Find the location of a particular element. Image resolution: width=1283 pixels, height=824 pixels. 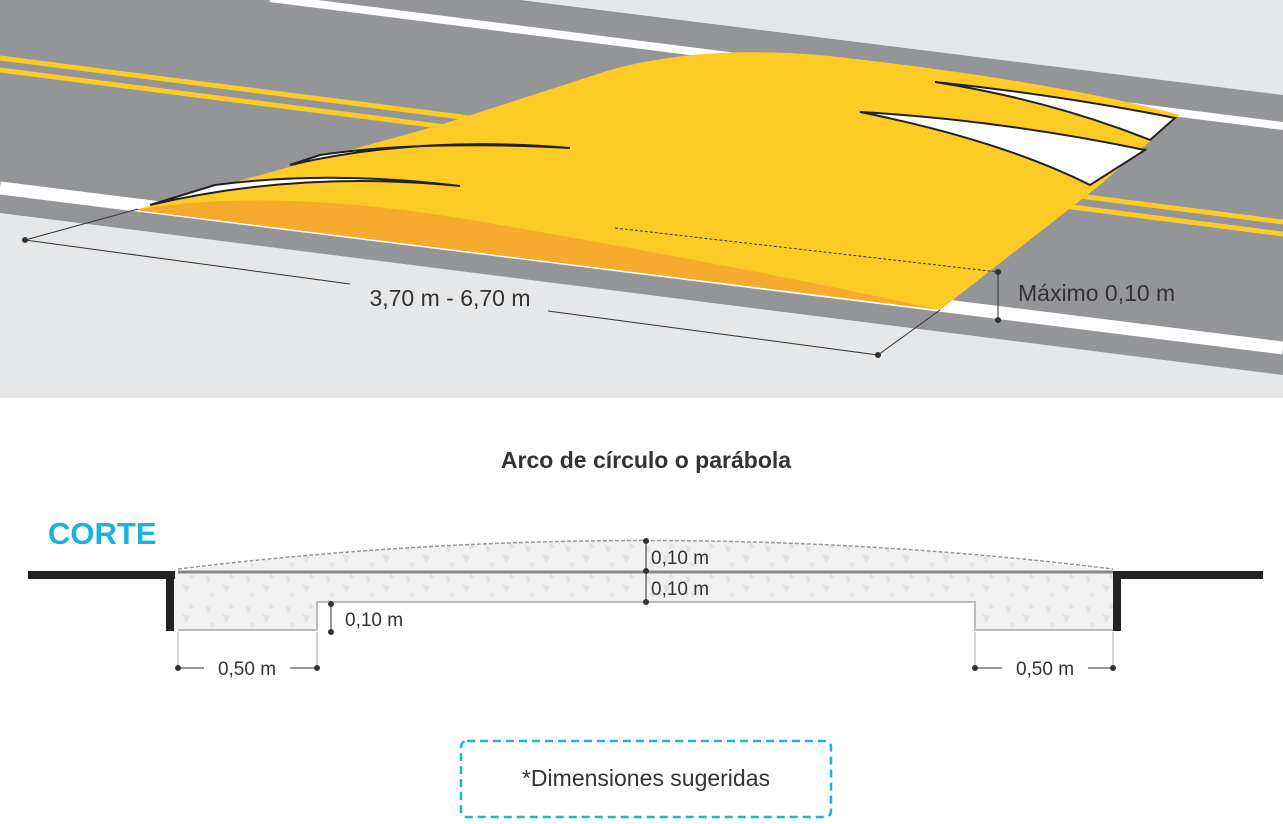

curb-right is located at coordinates (1117, 601).